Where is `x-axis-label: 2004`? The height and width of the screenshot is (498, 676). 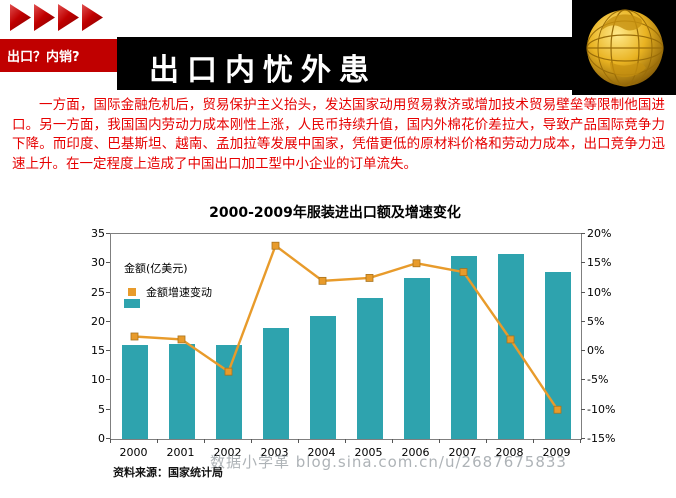 x-axis-label: 2004 is located at coordinates (321, 452).